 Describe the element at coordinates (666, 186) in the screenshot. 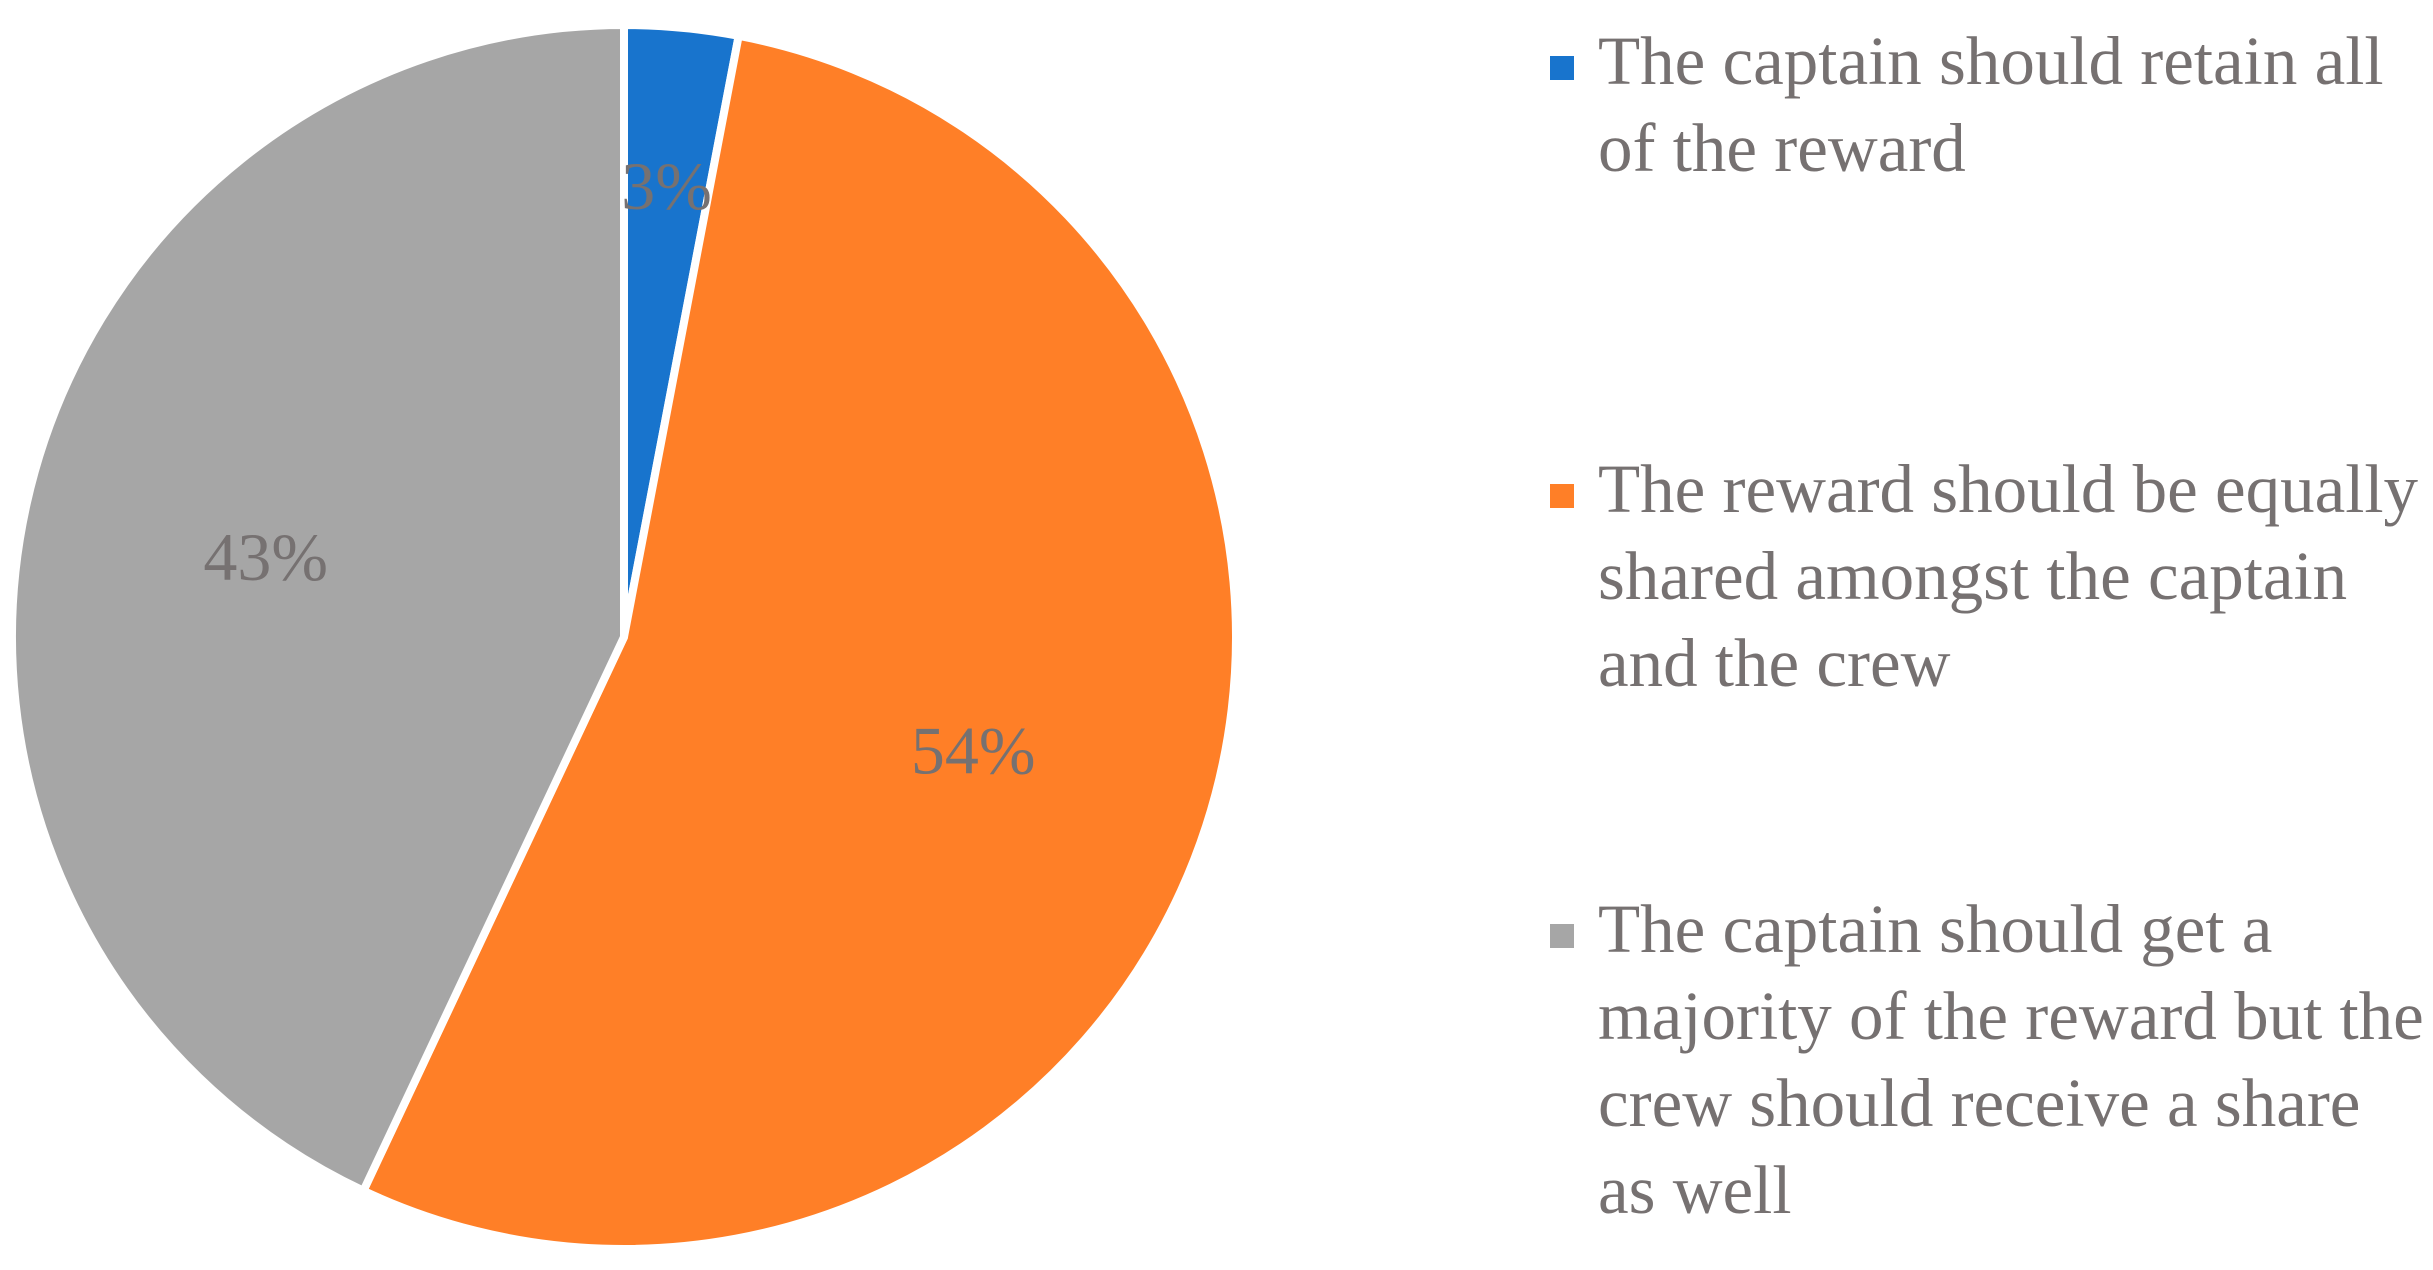

I see `pie-data-label-1: 3%` at that location.